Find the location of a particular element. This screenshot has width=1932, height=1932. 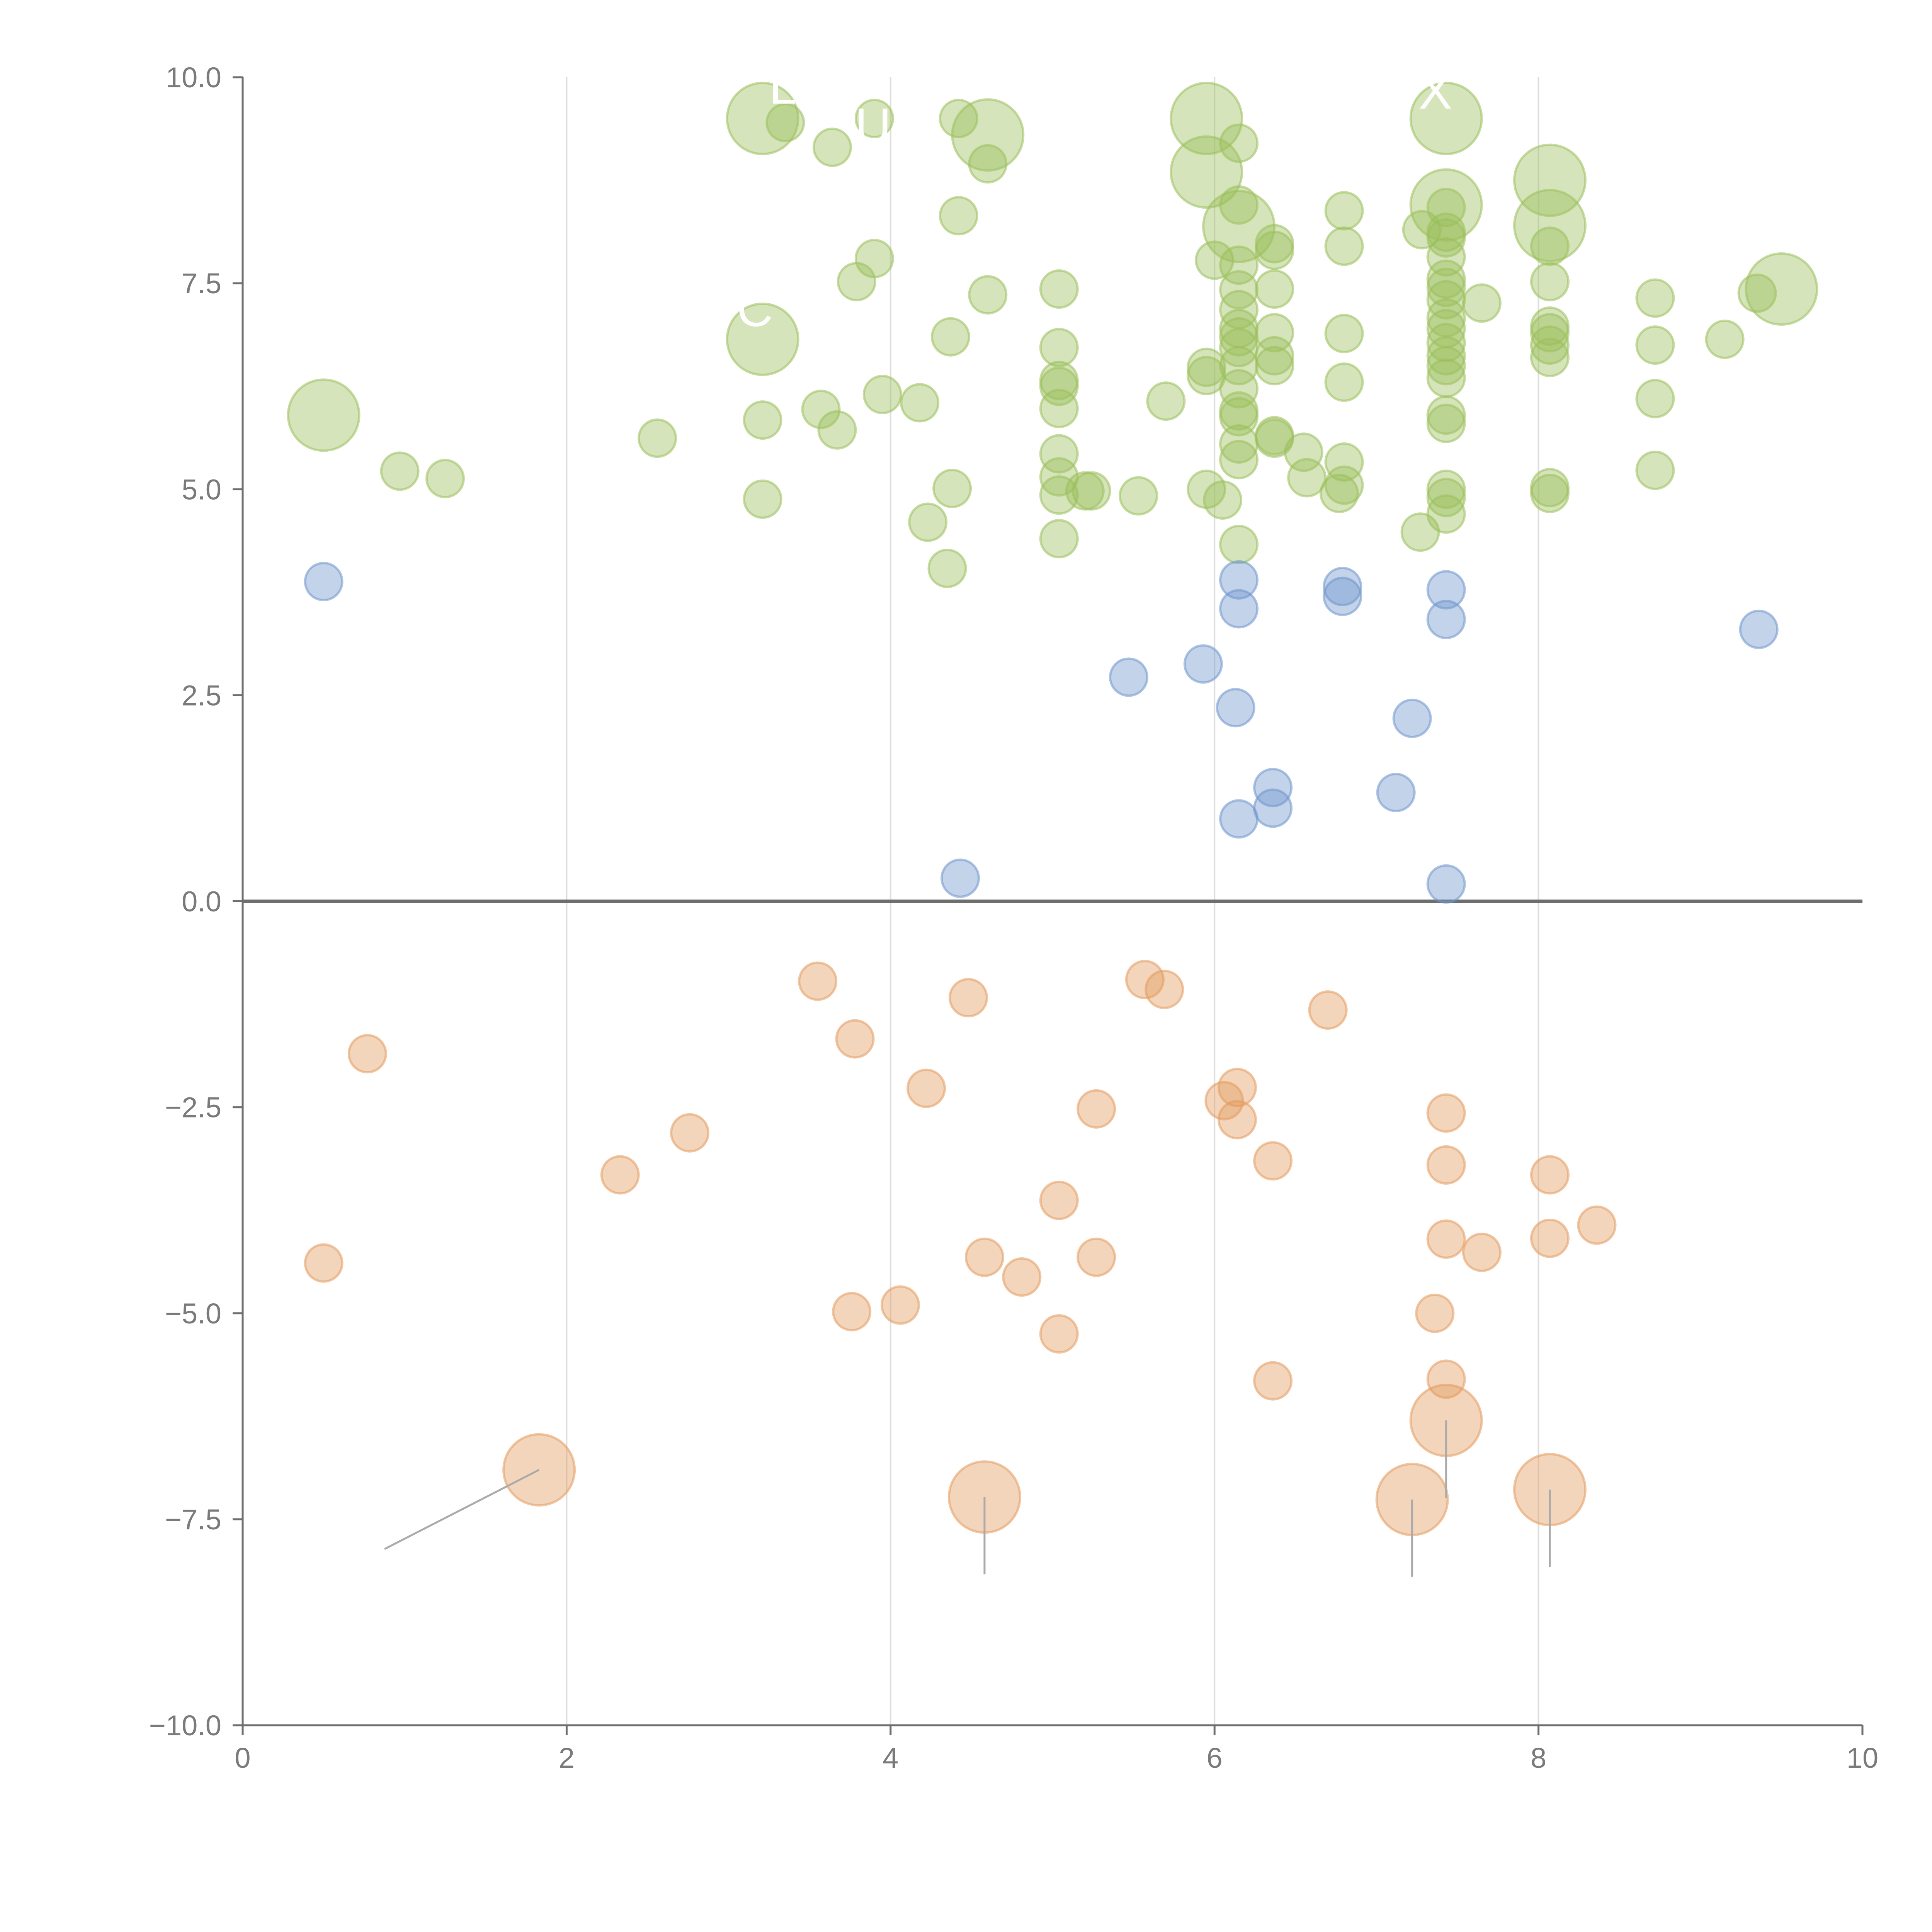

x-tick-label: 0 is located at coordinates (243, 1758).